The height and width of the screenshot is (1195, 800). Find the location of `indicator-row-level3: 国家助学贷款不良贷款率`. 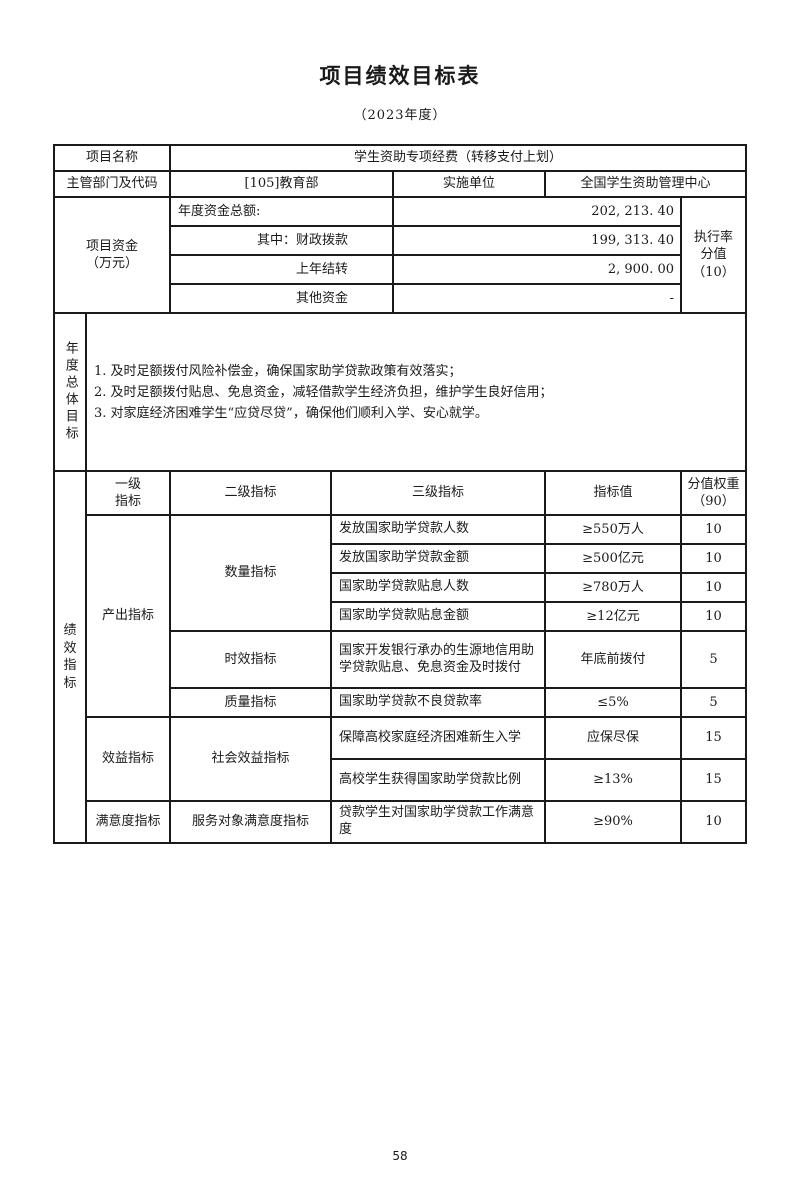

indicator-row-level3: 国家助学贷款不良贷款率 is located at coordinates (438, 703).